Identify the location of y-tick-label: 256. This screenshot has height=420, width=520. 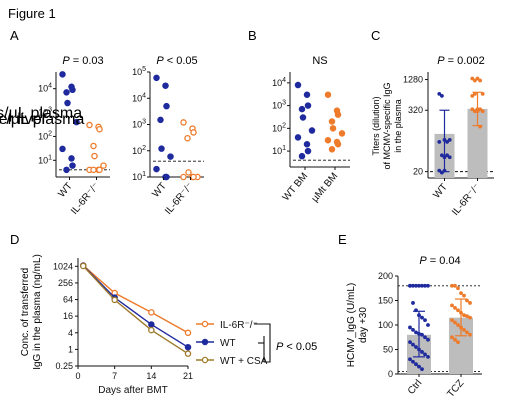
(65, 283).